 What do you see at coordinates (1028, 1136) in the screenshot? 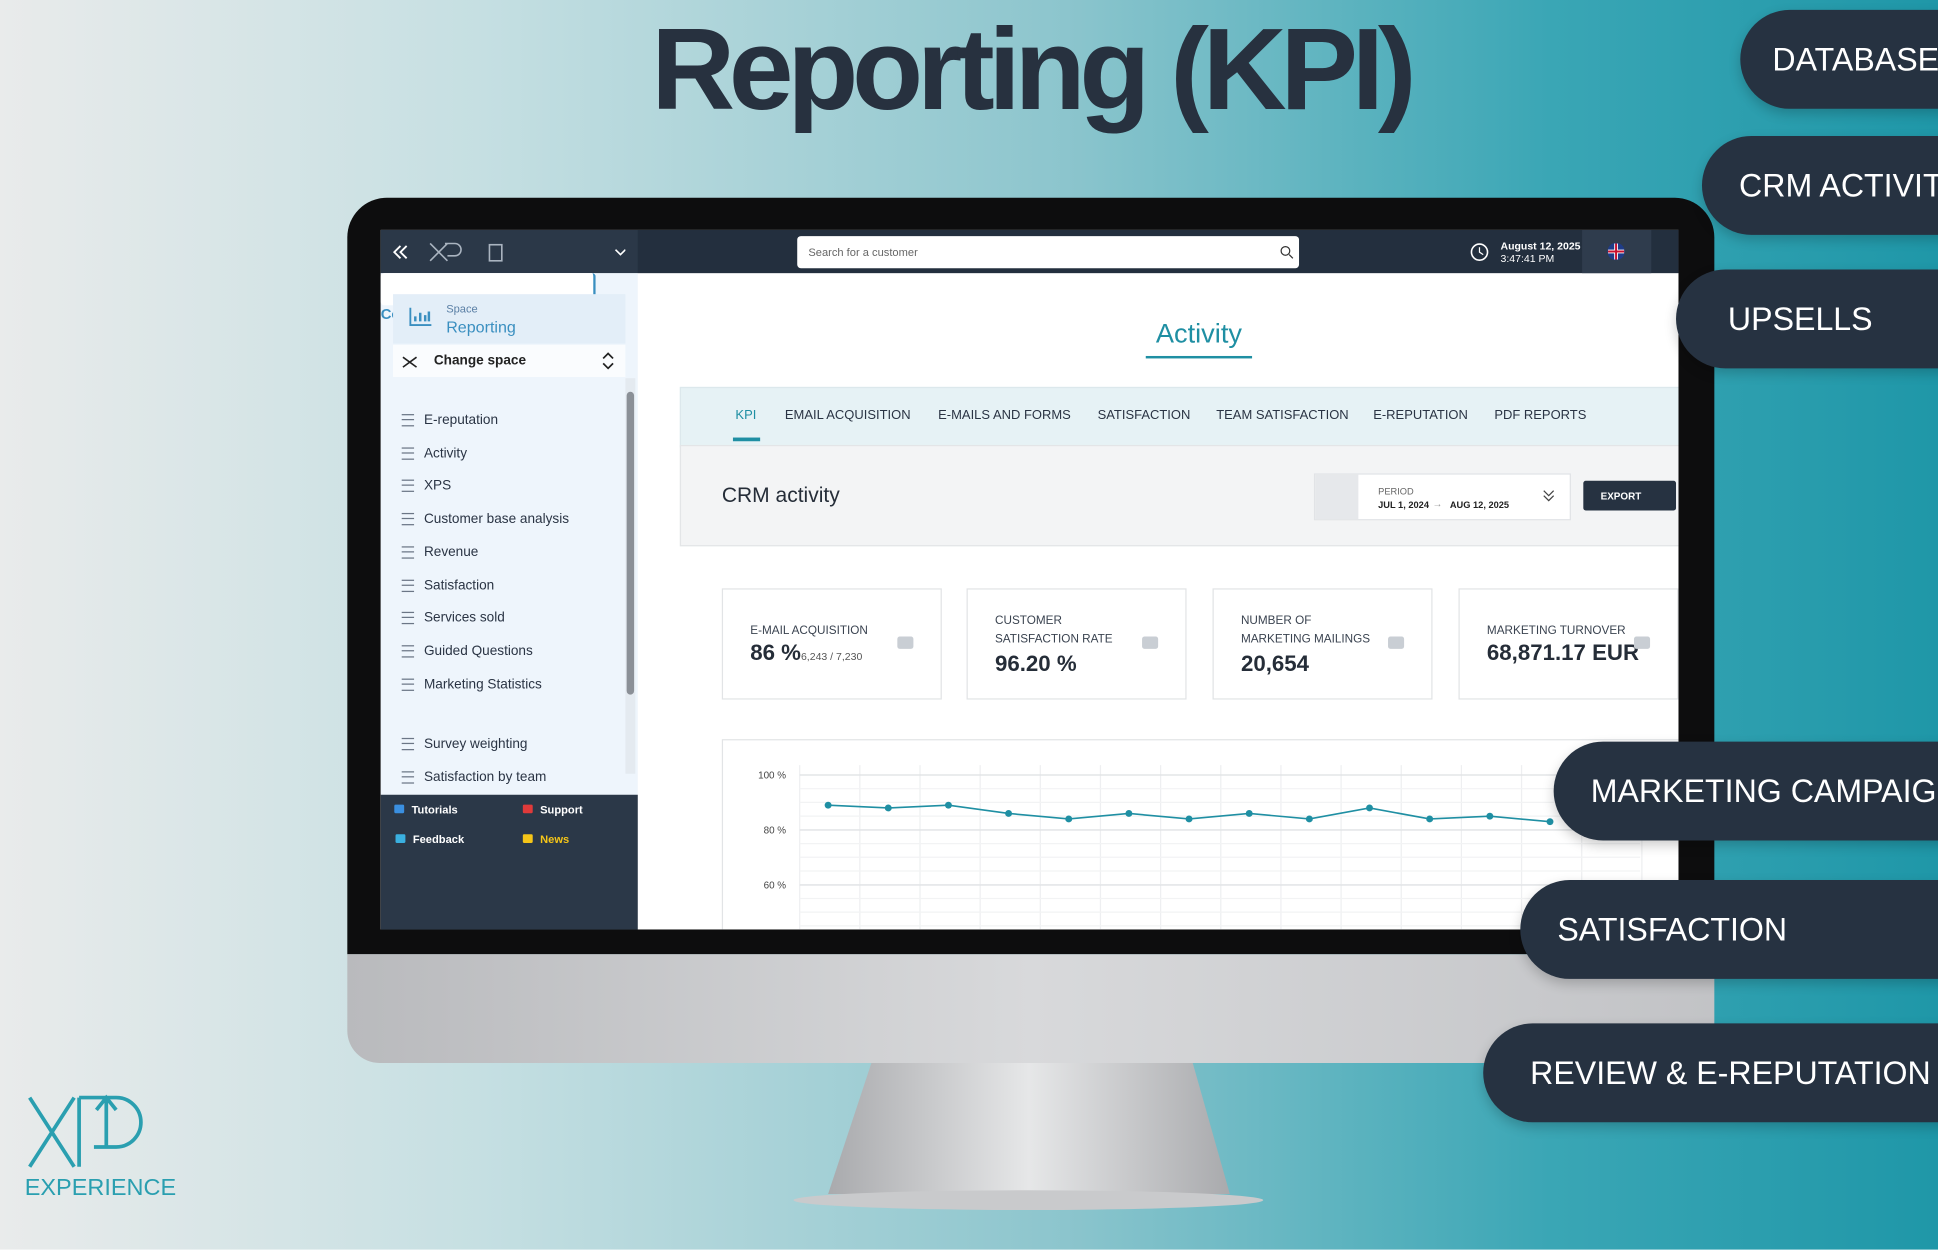
I see `monitor-stand` at bounding box center [1028, 1136].